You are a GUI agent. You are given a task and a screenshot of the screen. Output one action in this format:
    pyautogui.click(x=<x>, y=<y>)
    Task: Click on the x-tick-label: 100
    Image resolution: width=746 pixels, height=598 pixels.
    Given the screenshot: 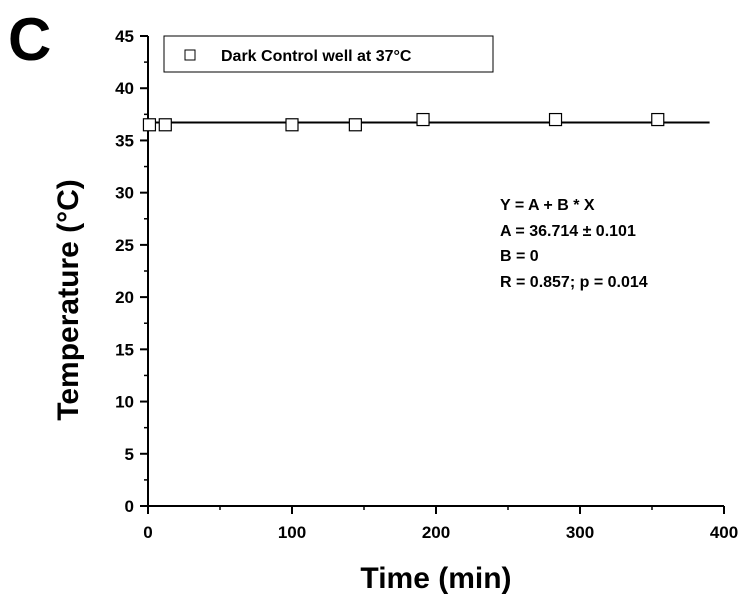 What is the action you would take?
    pyautogui.click(x=292, y=532)
    